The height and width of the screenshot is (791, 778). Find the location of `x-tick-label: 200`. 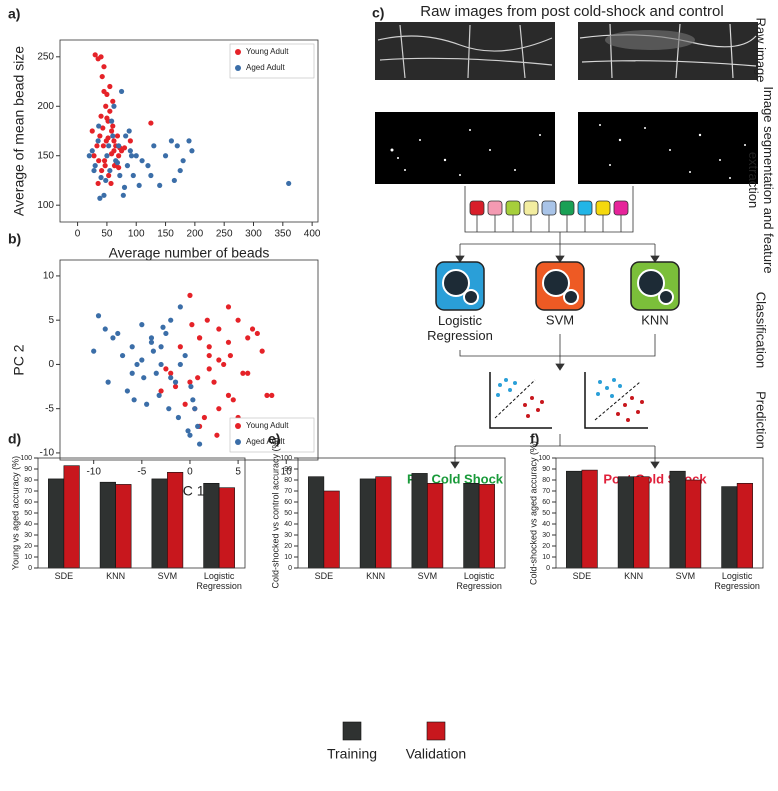

x-tick-label: 200 is located at coordinates (195, 234).